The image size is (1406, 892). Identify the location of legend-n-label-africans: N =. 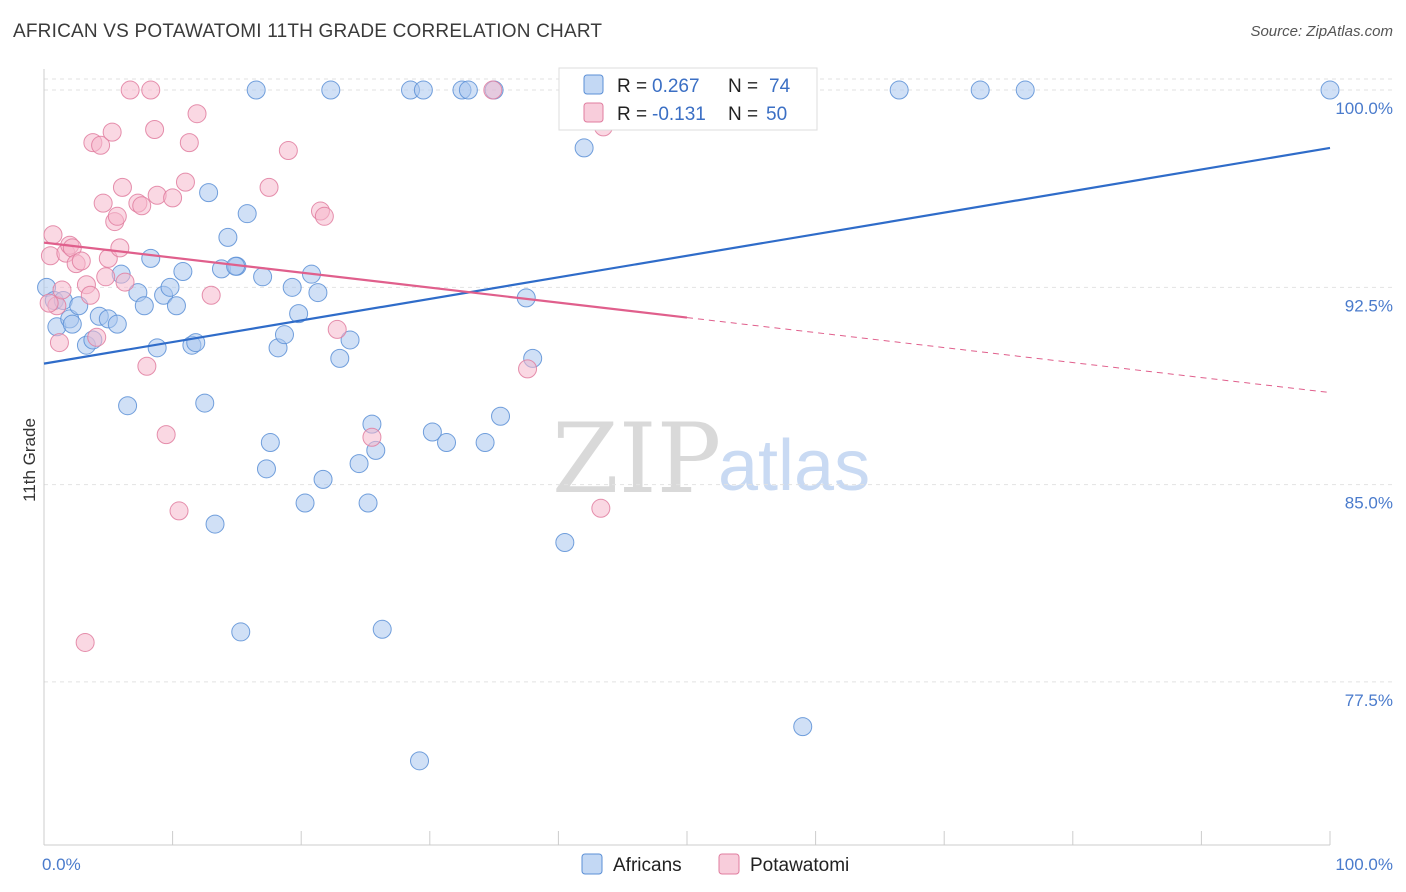
(743, 86).